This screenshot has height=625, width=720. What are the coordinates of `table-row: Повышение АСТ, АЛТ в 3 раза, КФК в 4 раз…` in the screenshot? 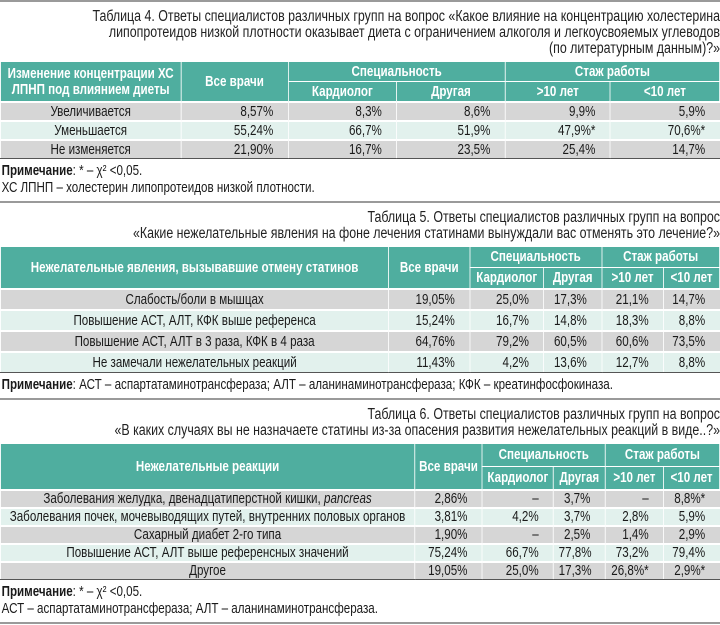 It's located at (360, 341).